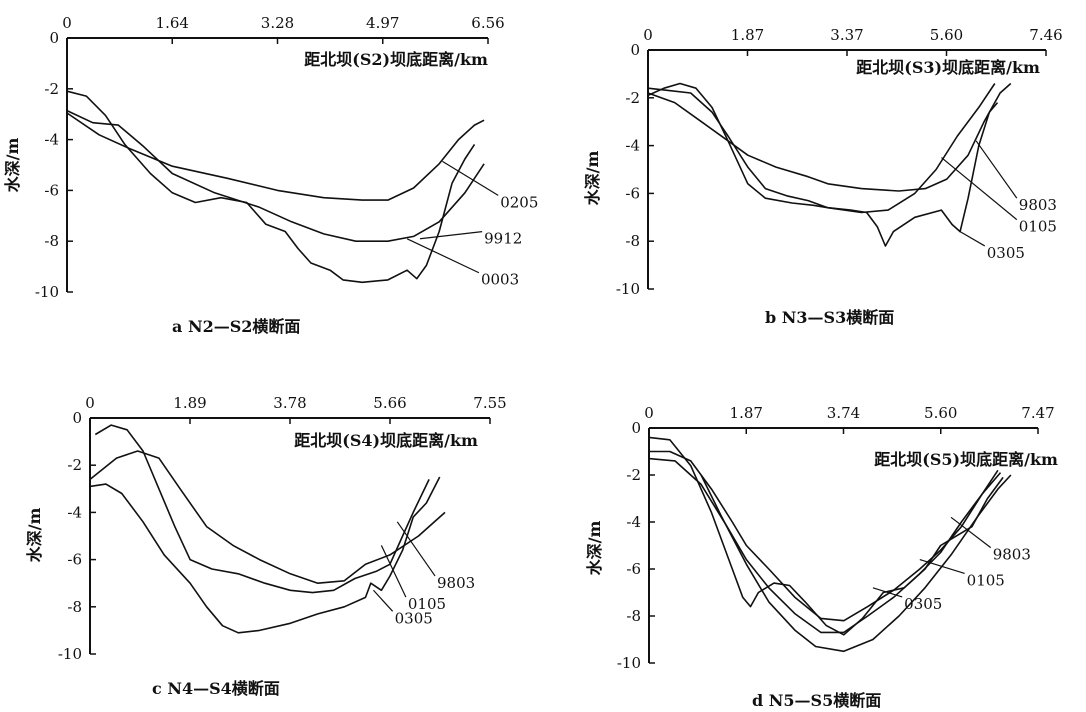 This screenshot has width=1086, height=712. Describe the element at coordinates (216, 688) in the screenshot. I see `panel-caption: c N4—S4横断面` at that location.